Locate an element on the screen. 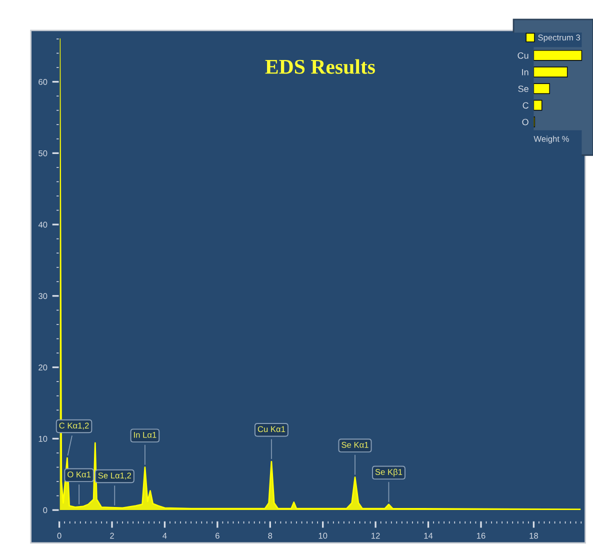 This screenshot has width=593, height=554. annotation: In Lα1 is located at coordinates (145, 435).